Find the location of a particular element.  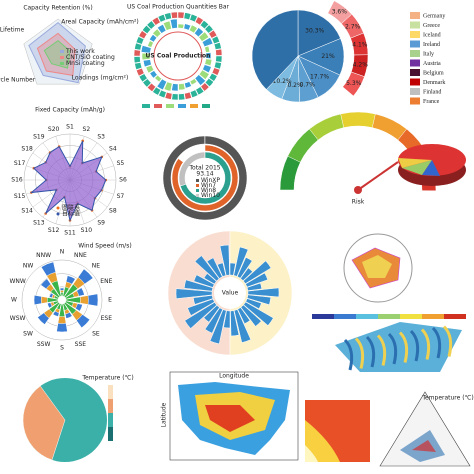

center is located at coordinates (230, 293).